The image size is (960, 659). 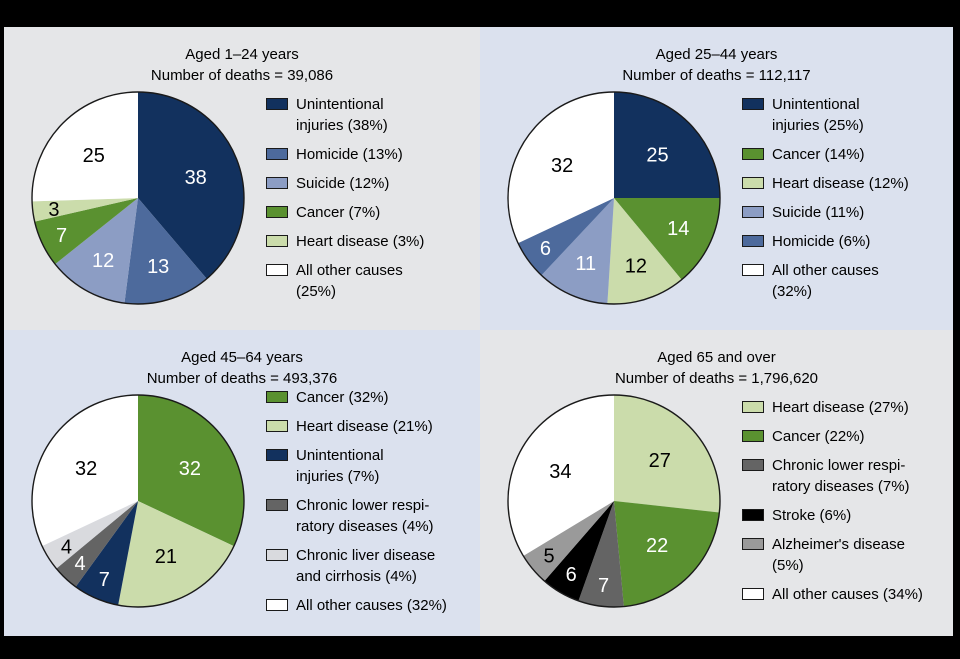 What do you see at coordinates (369, 516) in the screenshot?
I see `legend-item-chronic-lower-respiratory-diseases: Chronic lower respi-ratory diseases (4%)` at bounding box center [369, 516].